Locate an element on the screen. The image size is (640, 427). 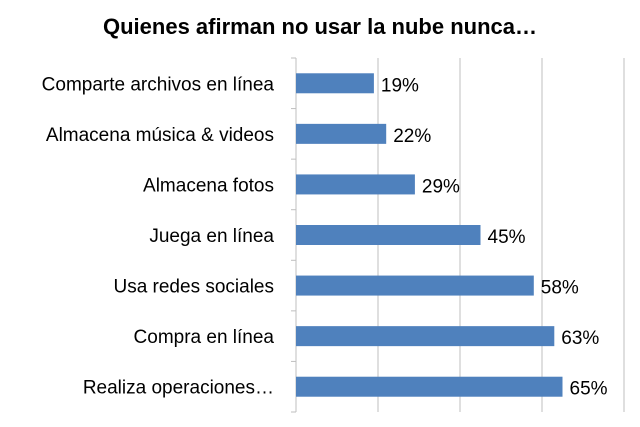
value-label-6: 63% is located at coordinates (580, 338).